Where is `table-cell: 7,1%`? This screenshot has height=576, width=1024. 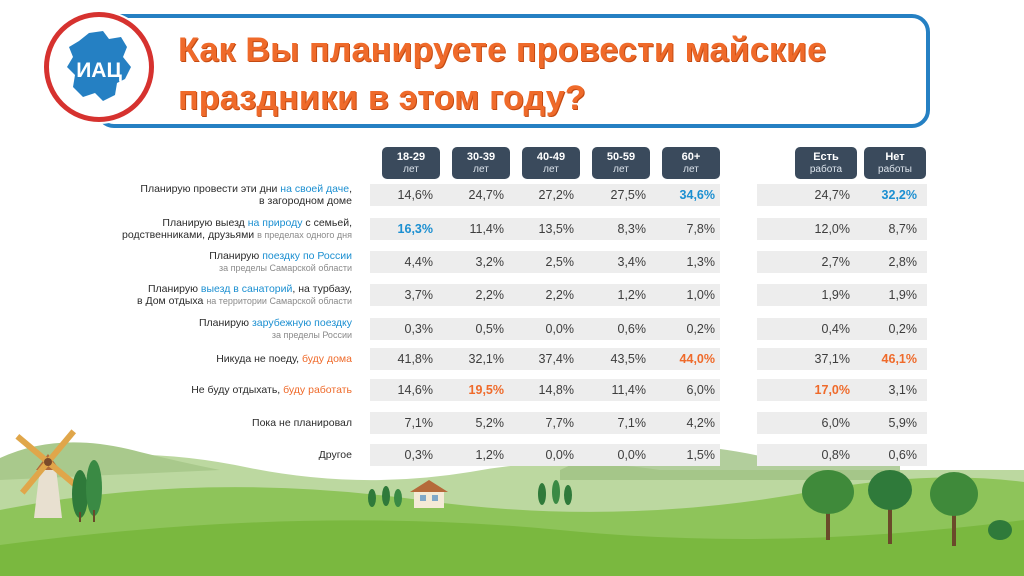
table-cell: 7,1% is located at coordinates (632, 423).